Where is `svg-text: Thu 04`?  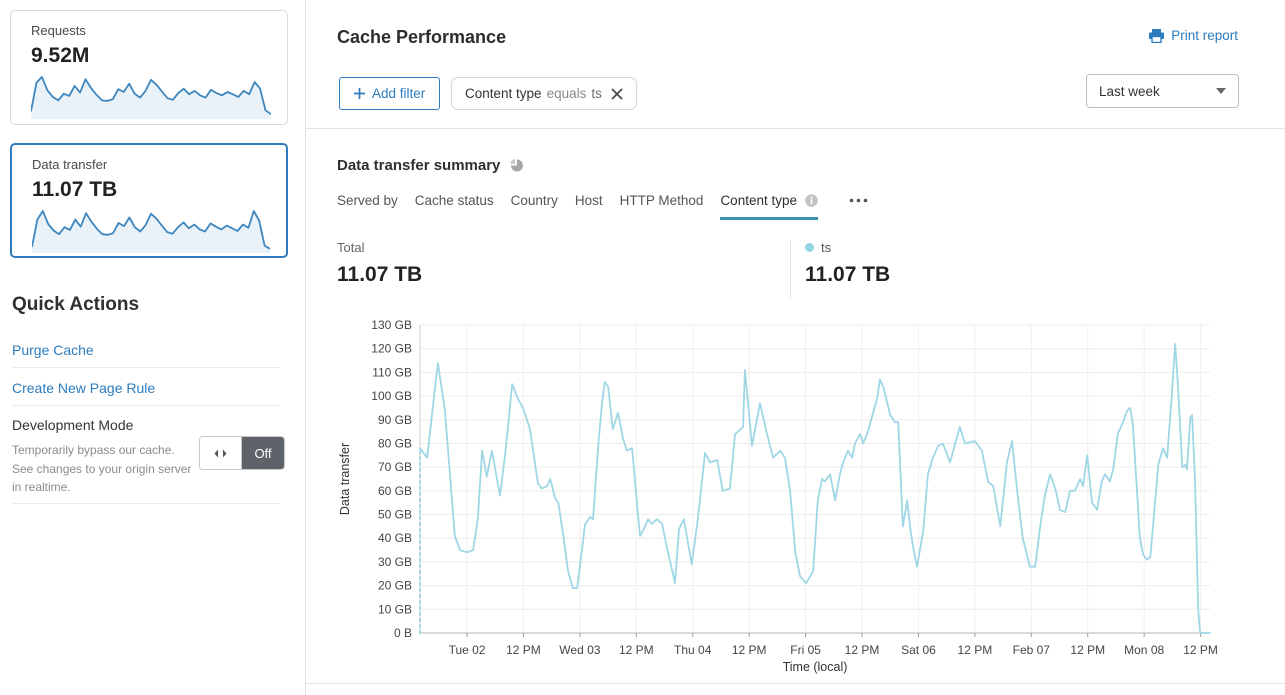
svg-text: Thu 04 is located at coordinates (693, 650).